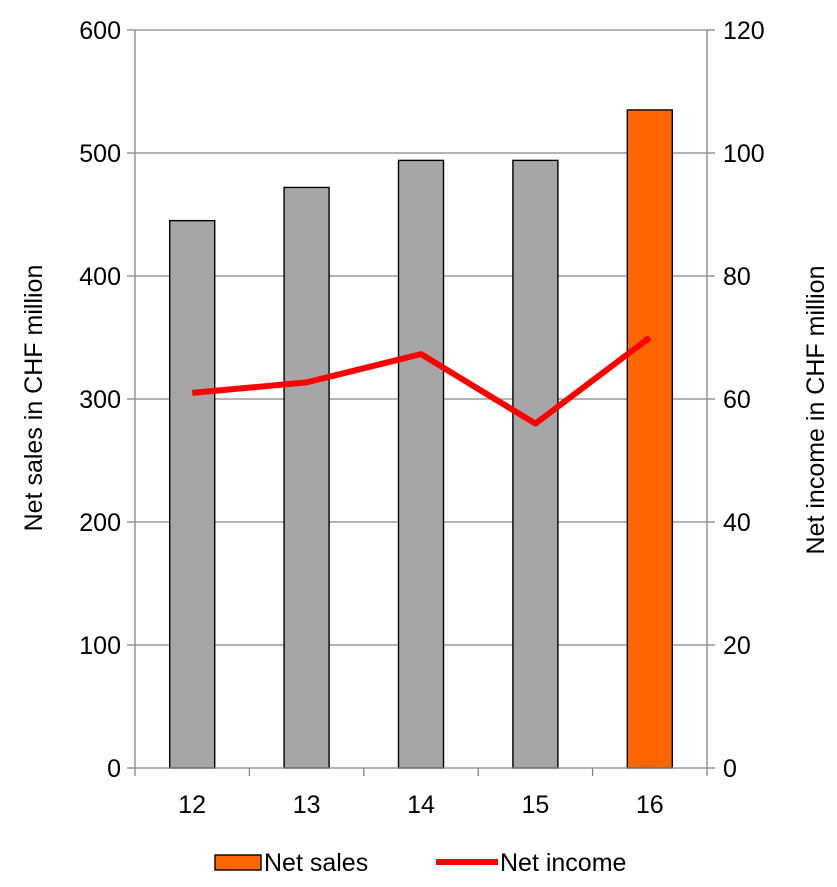  Describe the element at coordinates (100, 523) in the screenshot. I see `y-tick-label: 200` at that location.